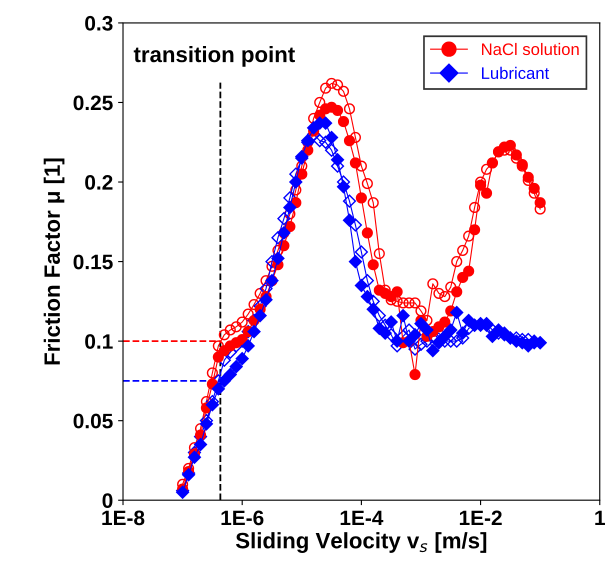 The height and width of the screenshot is (573, 612). Describe the element at coordinates (93, 421) in the screenshot. I see `y-tick-label: 0.05` at that location.